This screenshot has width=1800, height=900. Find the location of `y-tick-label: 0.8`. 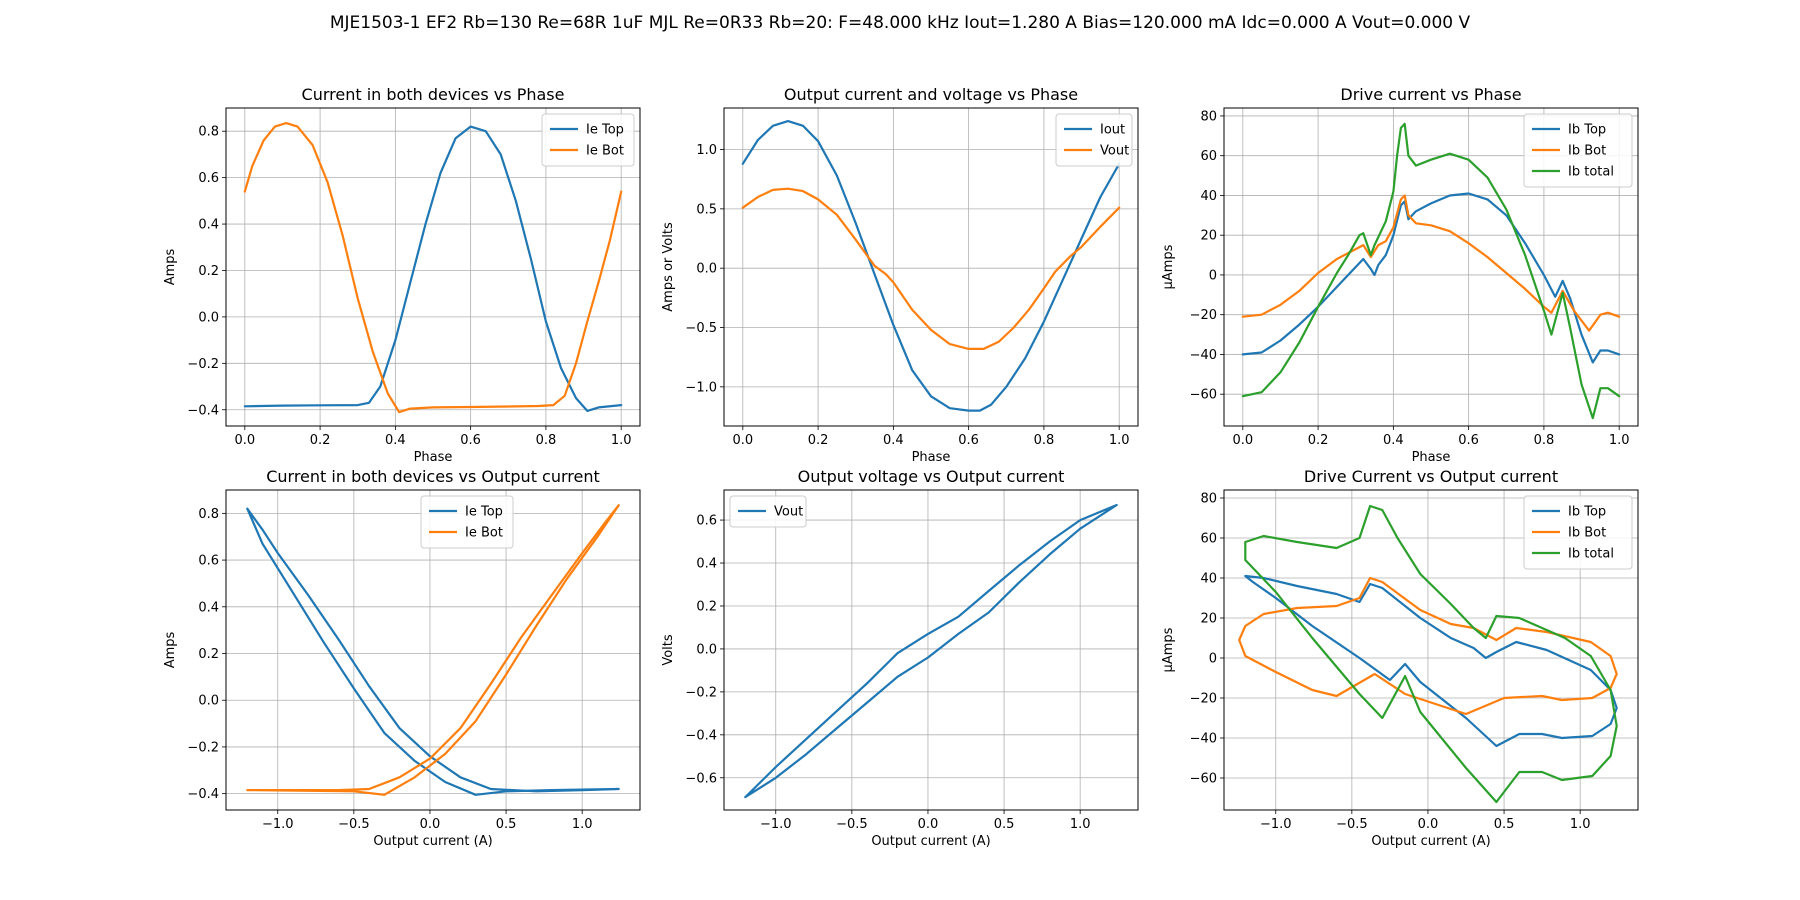

y-tick-label: 0.8 is located at coordinates (208, 132).